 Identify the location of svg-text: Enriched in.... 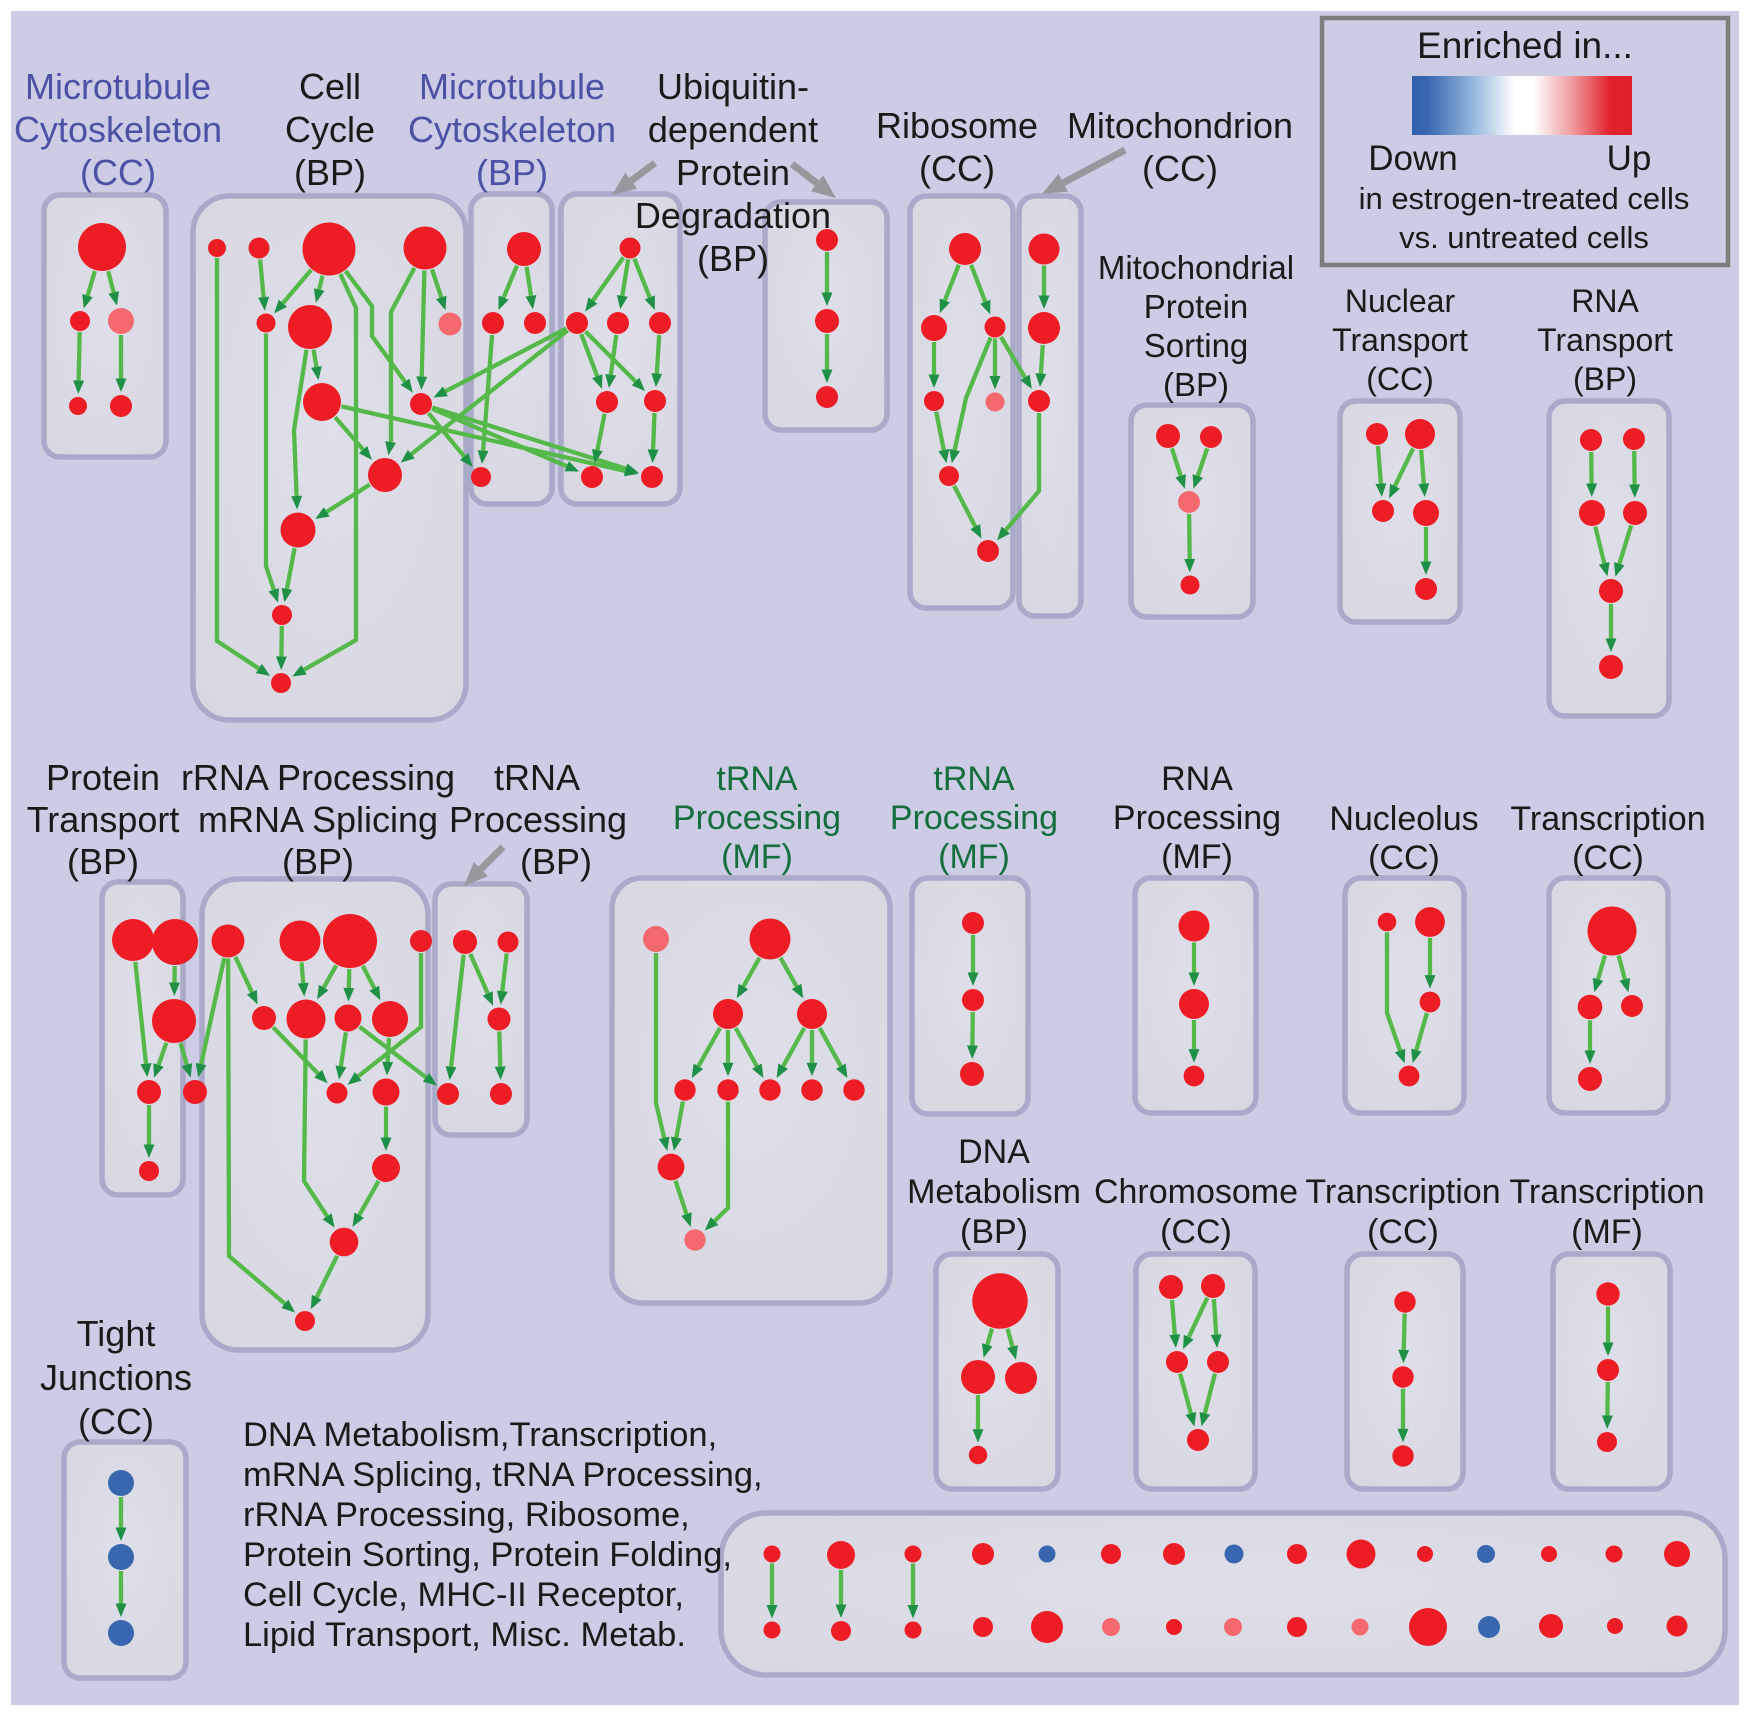
(1525, 45).